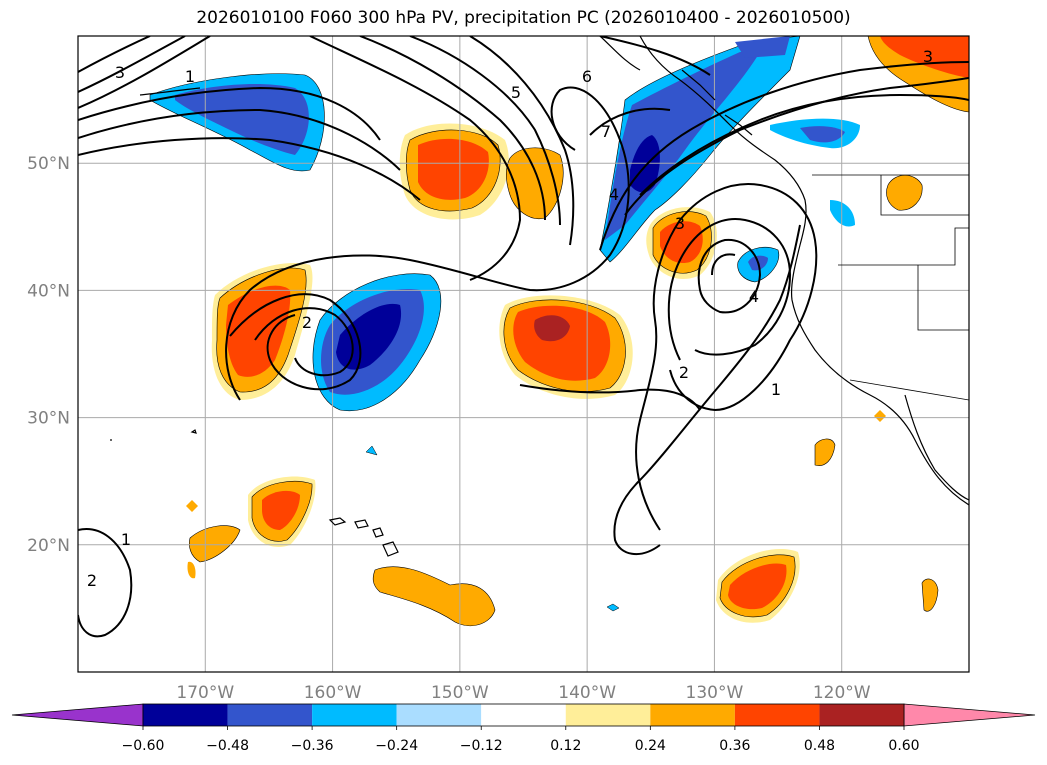 The width and height of the screenshot is (1047, 765). I want to click on colorbar-frame, so click(523, 715).